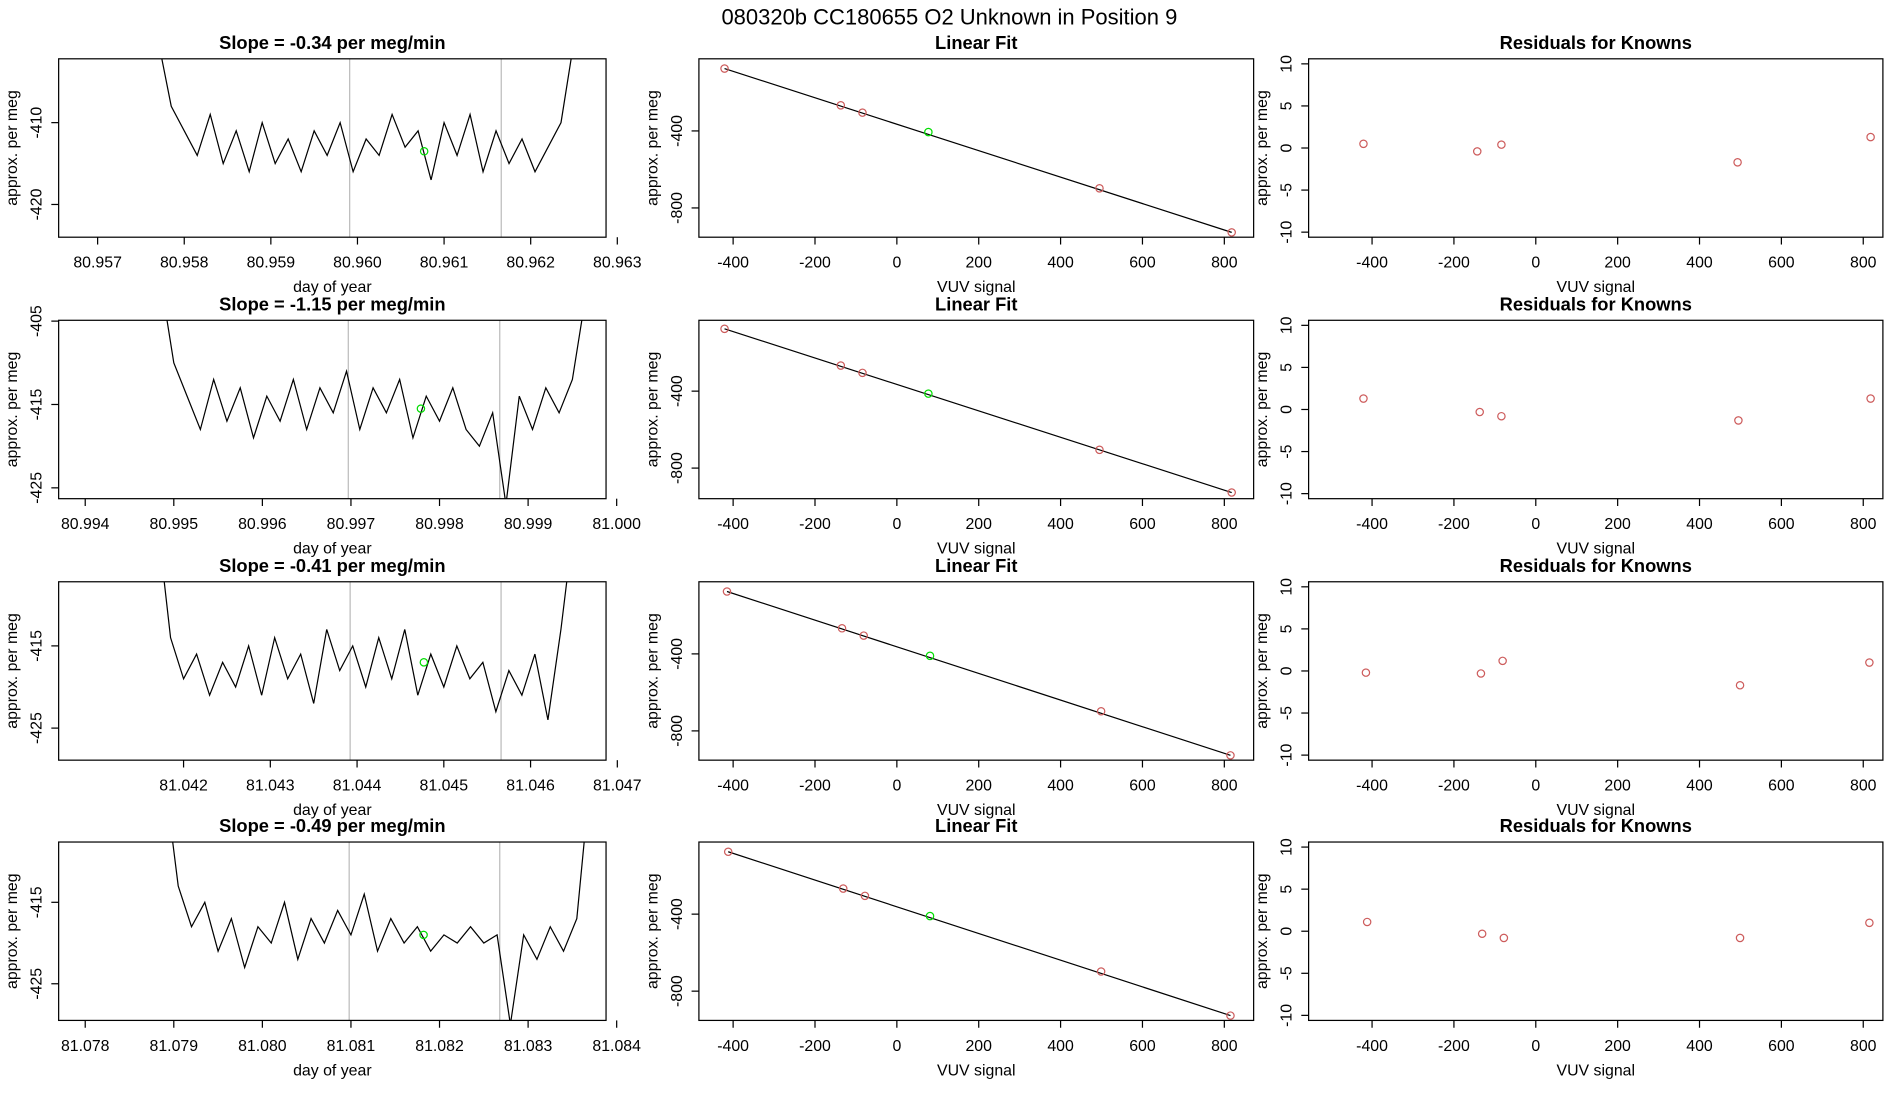  I want to click on y-tick-label: 0, so click(1287, 931).